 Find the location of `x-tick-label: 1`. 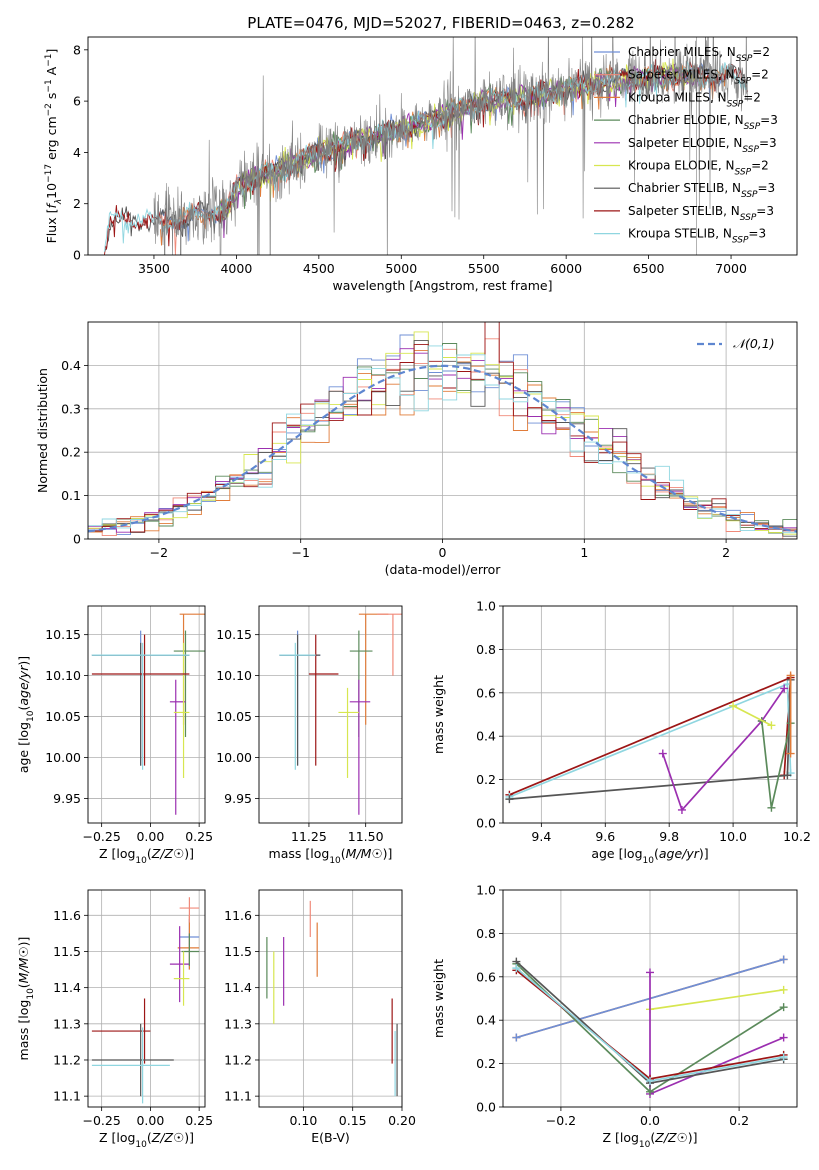

x-tick-label: 1 is located at coordinates (584, 552).